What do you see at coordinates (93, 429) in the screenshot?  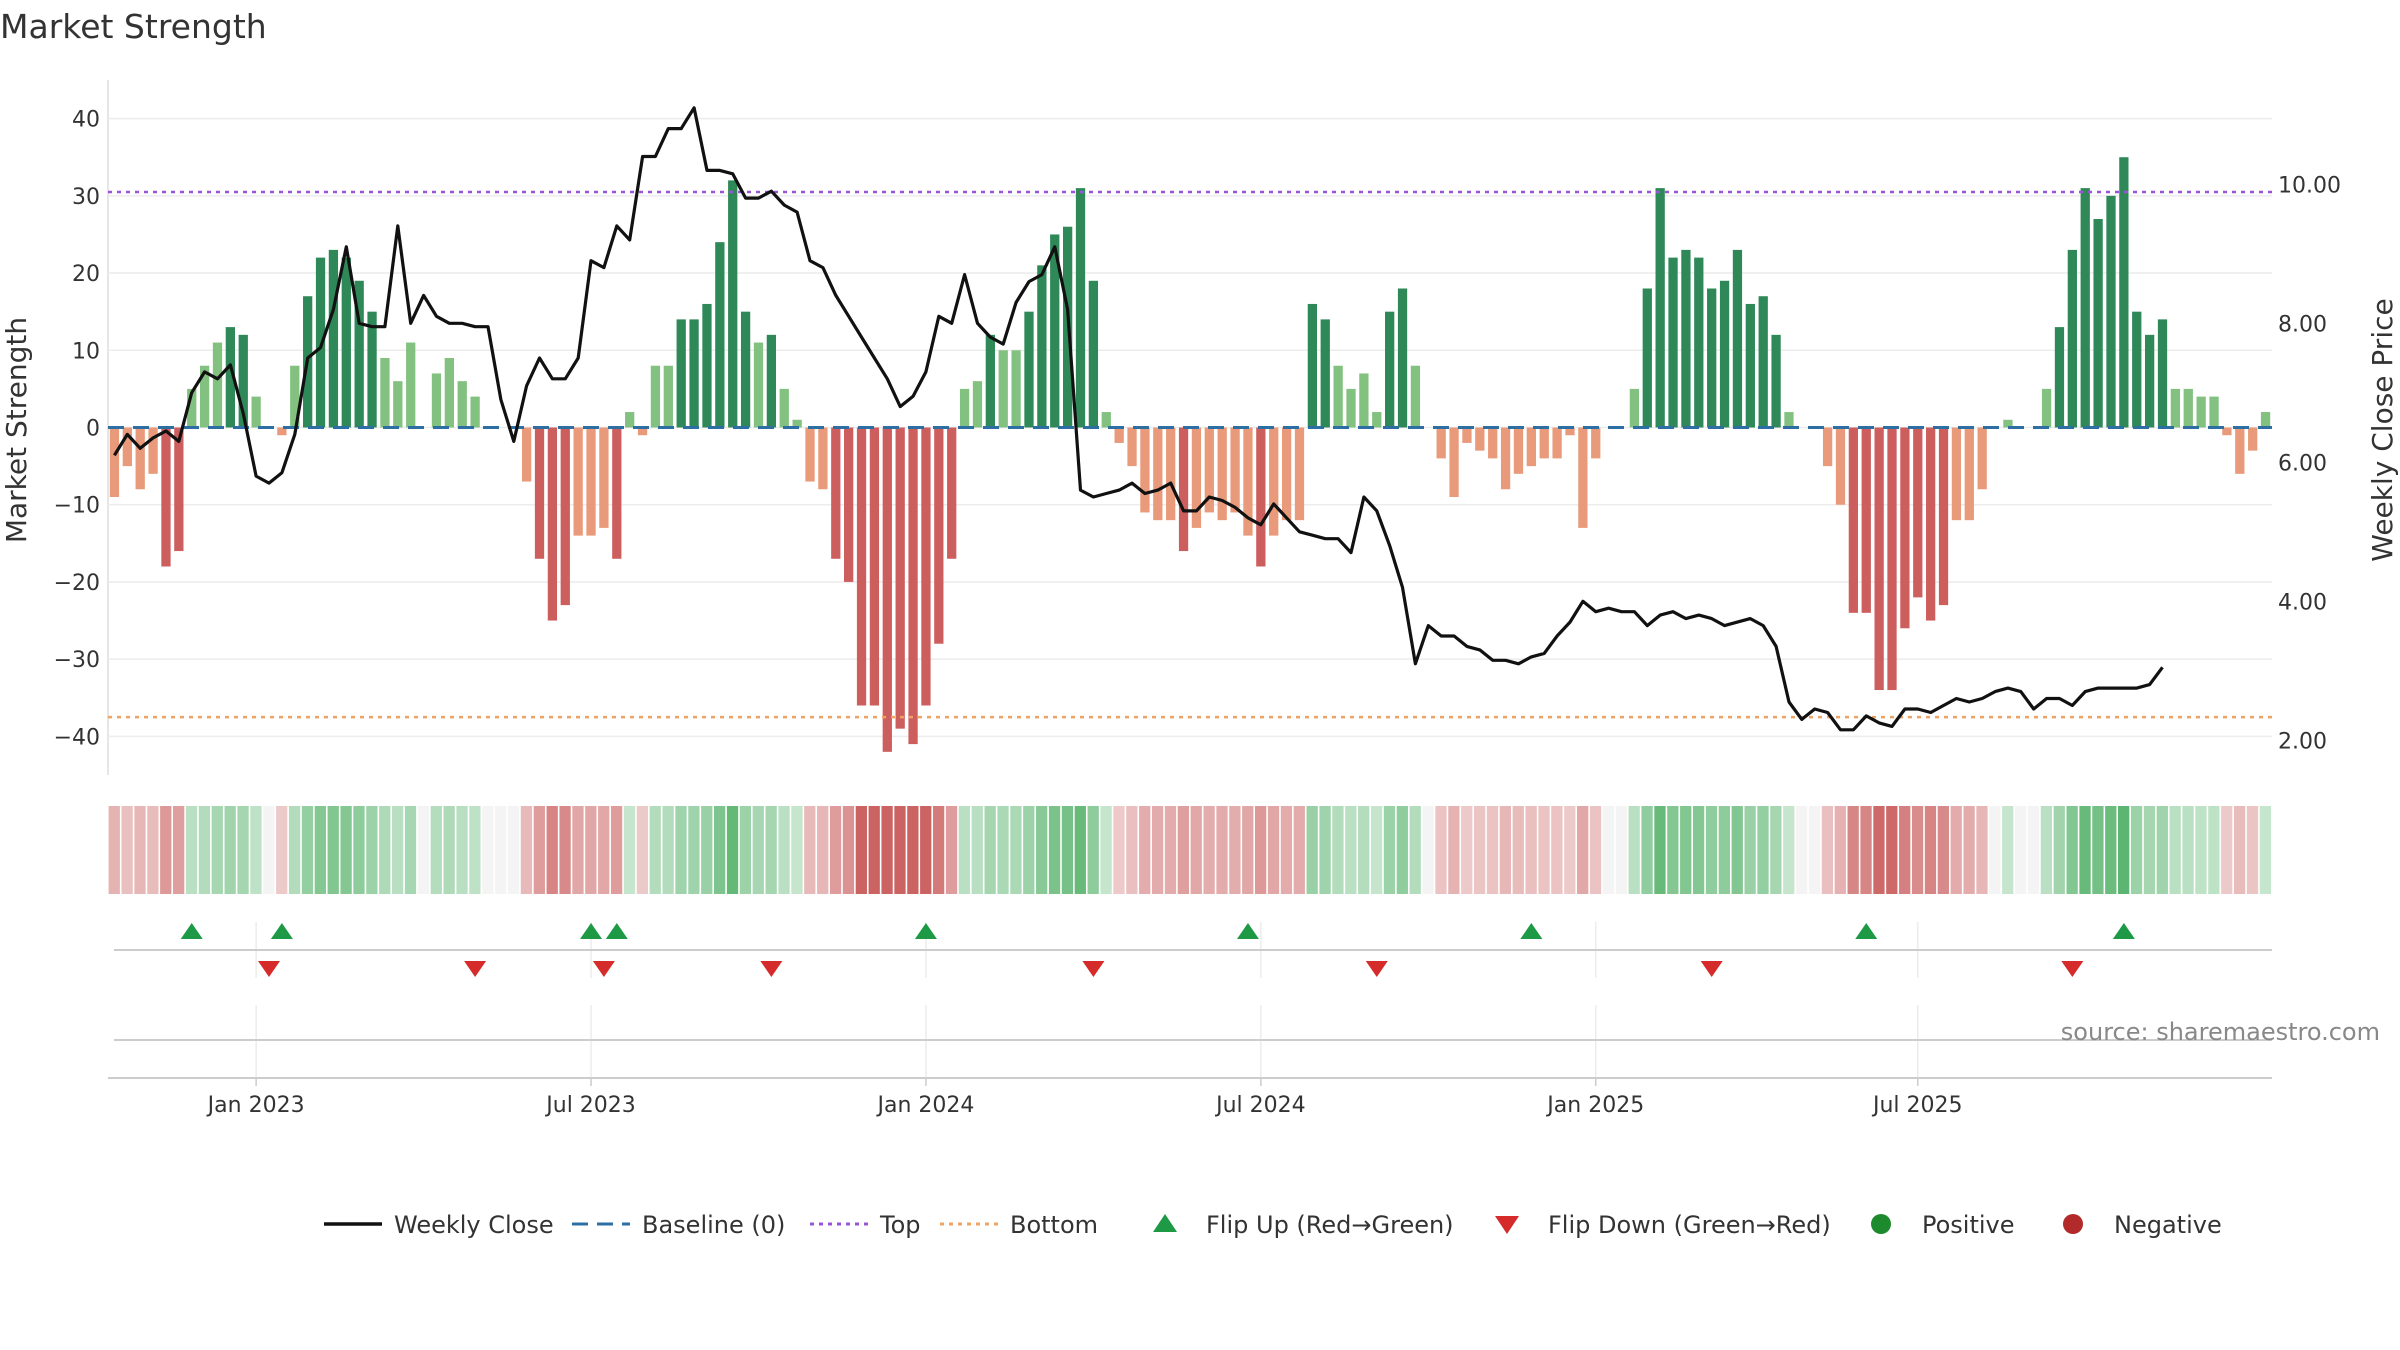 I see `y-tick-label: 0` at bounding box center [93, 429].